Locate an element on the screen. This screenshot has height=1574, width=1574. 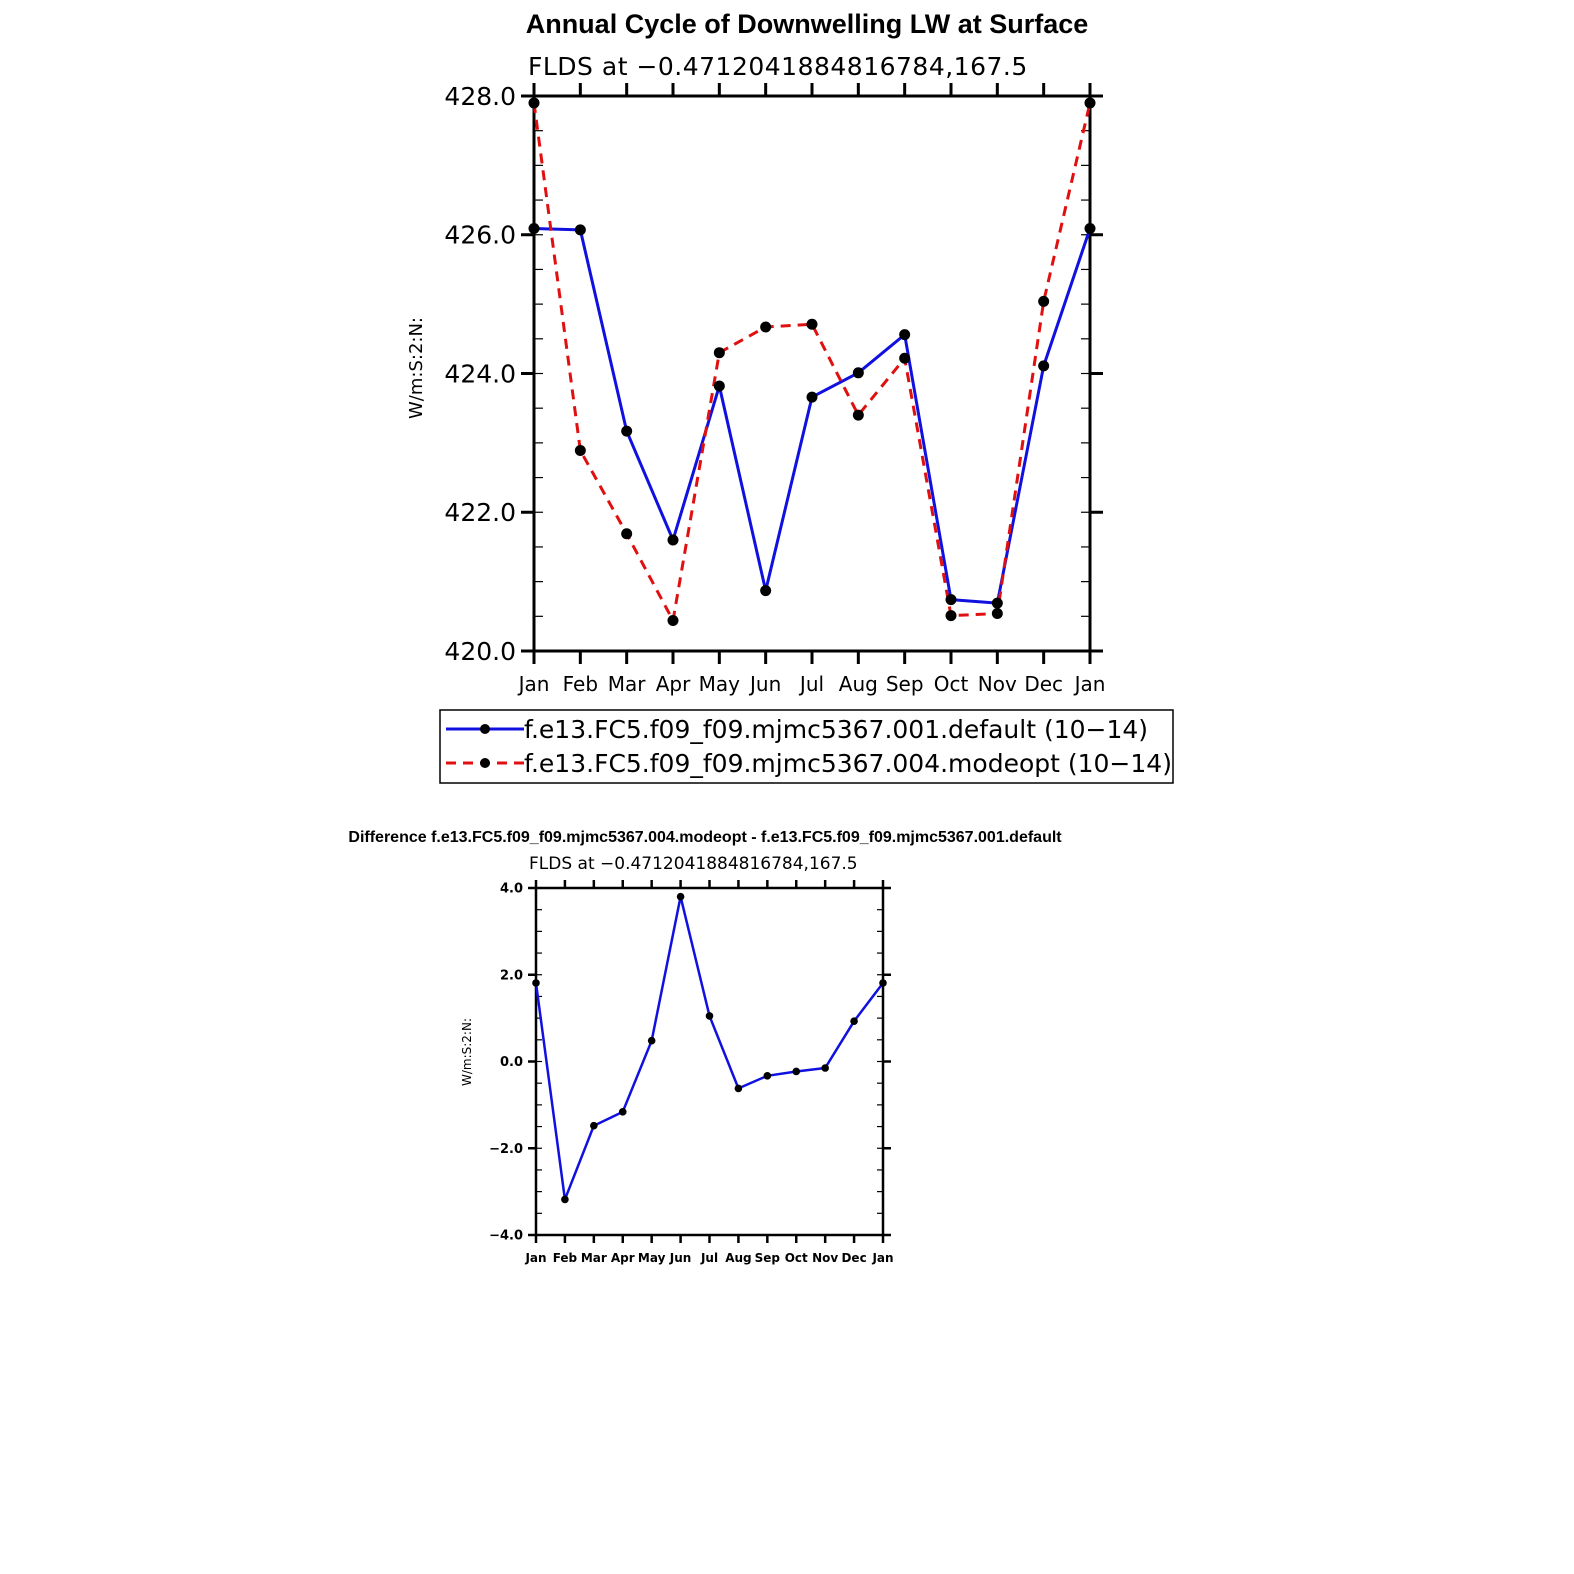
y-tick-label: 0.0 is located at coordinates (511, 1062).